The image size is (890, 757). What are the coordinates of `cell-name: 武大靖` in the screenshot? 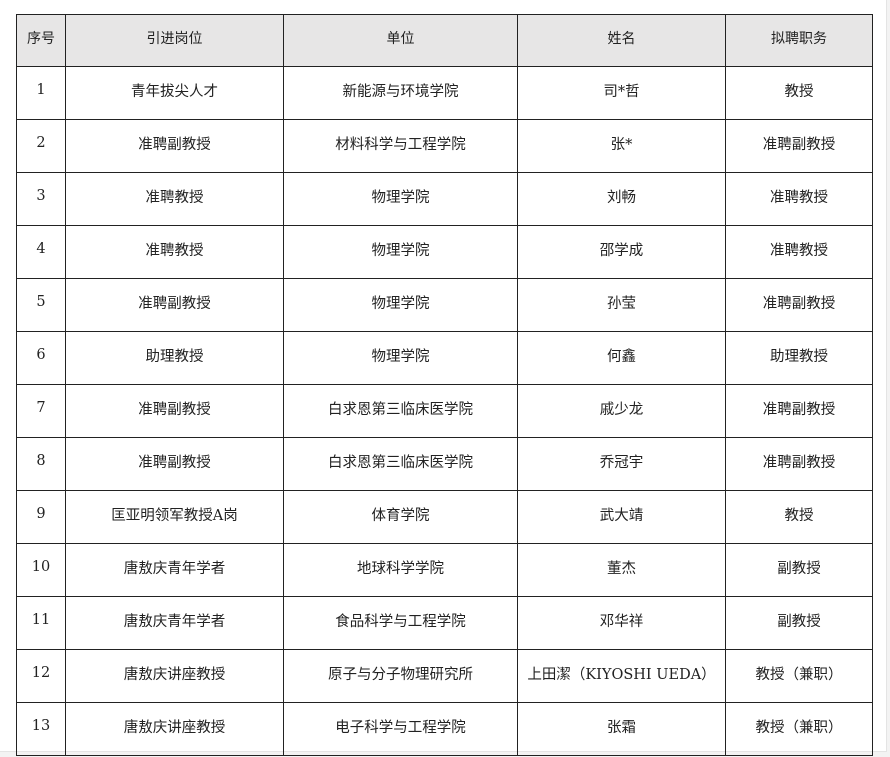 It's located at (621, 517).